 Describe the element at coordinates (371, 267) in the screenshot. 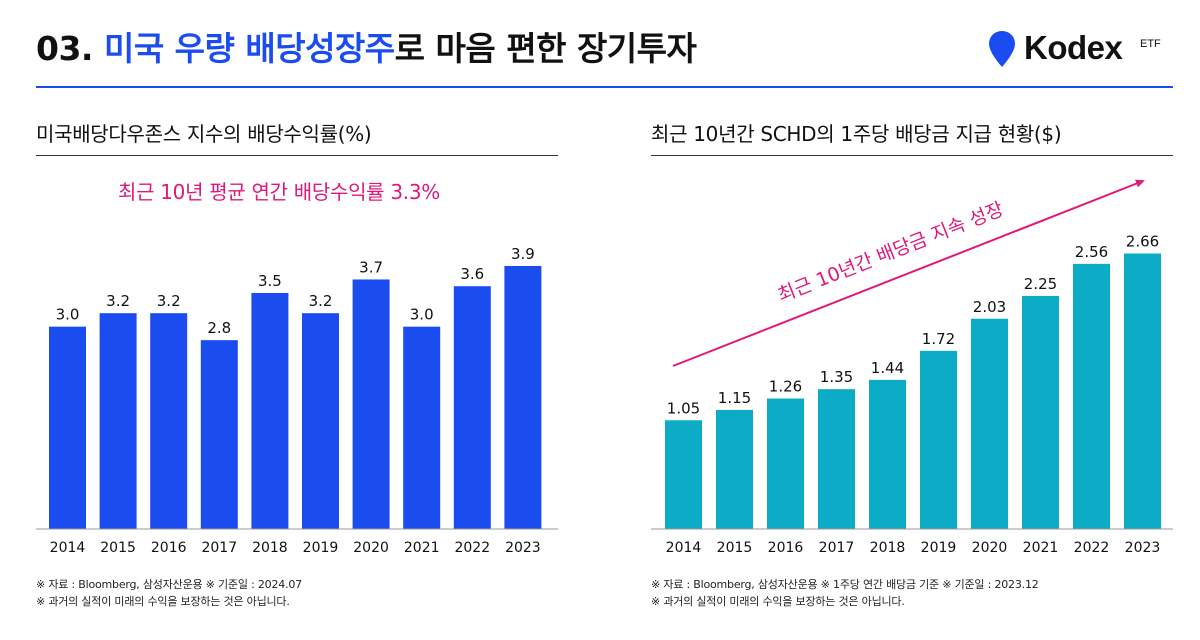

I see `left-chart-value-label: 3.7` at that location.